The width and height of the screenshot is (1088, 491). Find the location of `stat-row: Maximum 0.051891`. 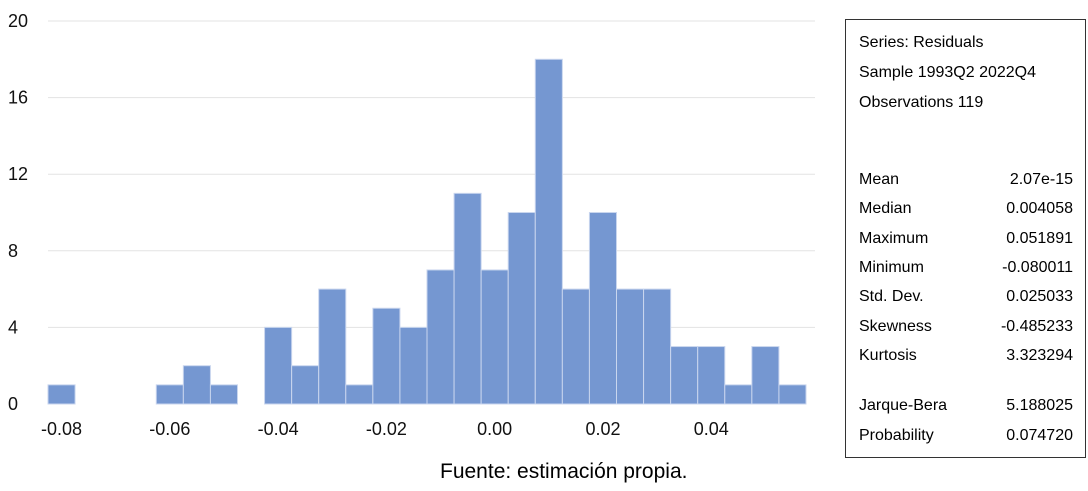

stat-row: Maximum 0.051891 is located at coordinates (966, 242).